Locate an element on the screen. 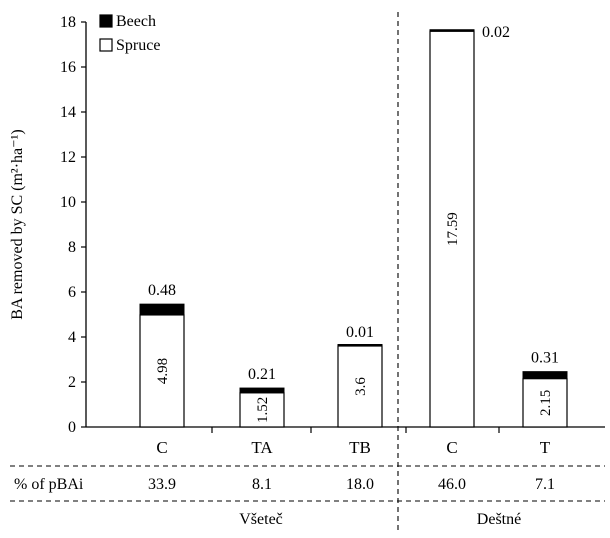 The width and height of the screenshot is (610, 538). pct-value: 18.0 is located at coordinates (360, 484).